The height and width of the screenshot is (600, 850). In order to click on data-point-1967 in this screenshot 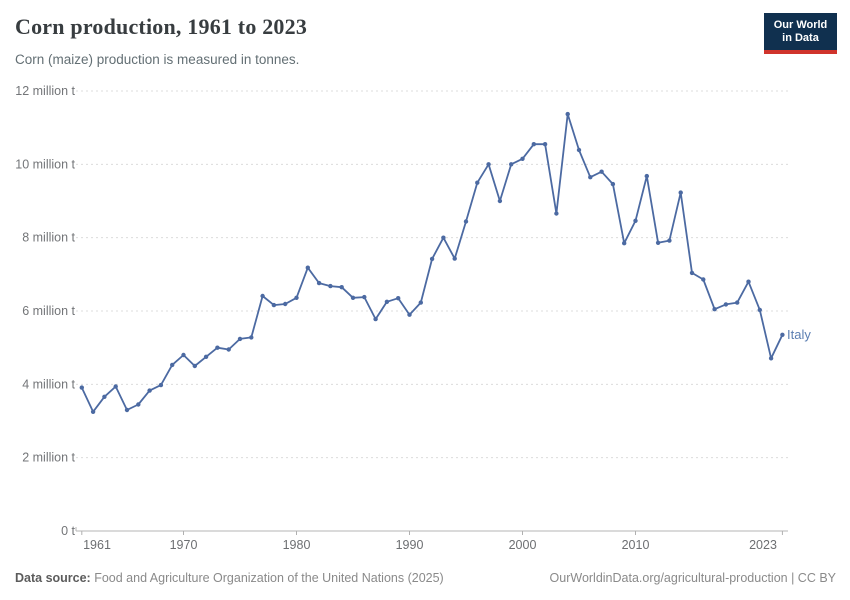, I will do `click(149, 390)`.